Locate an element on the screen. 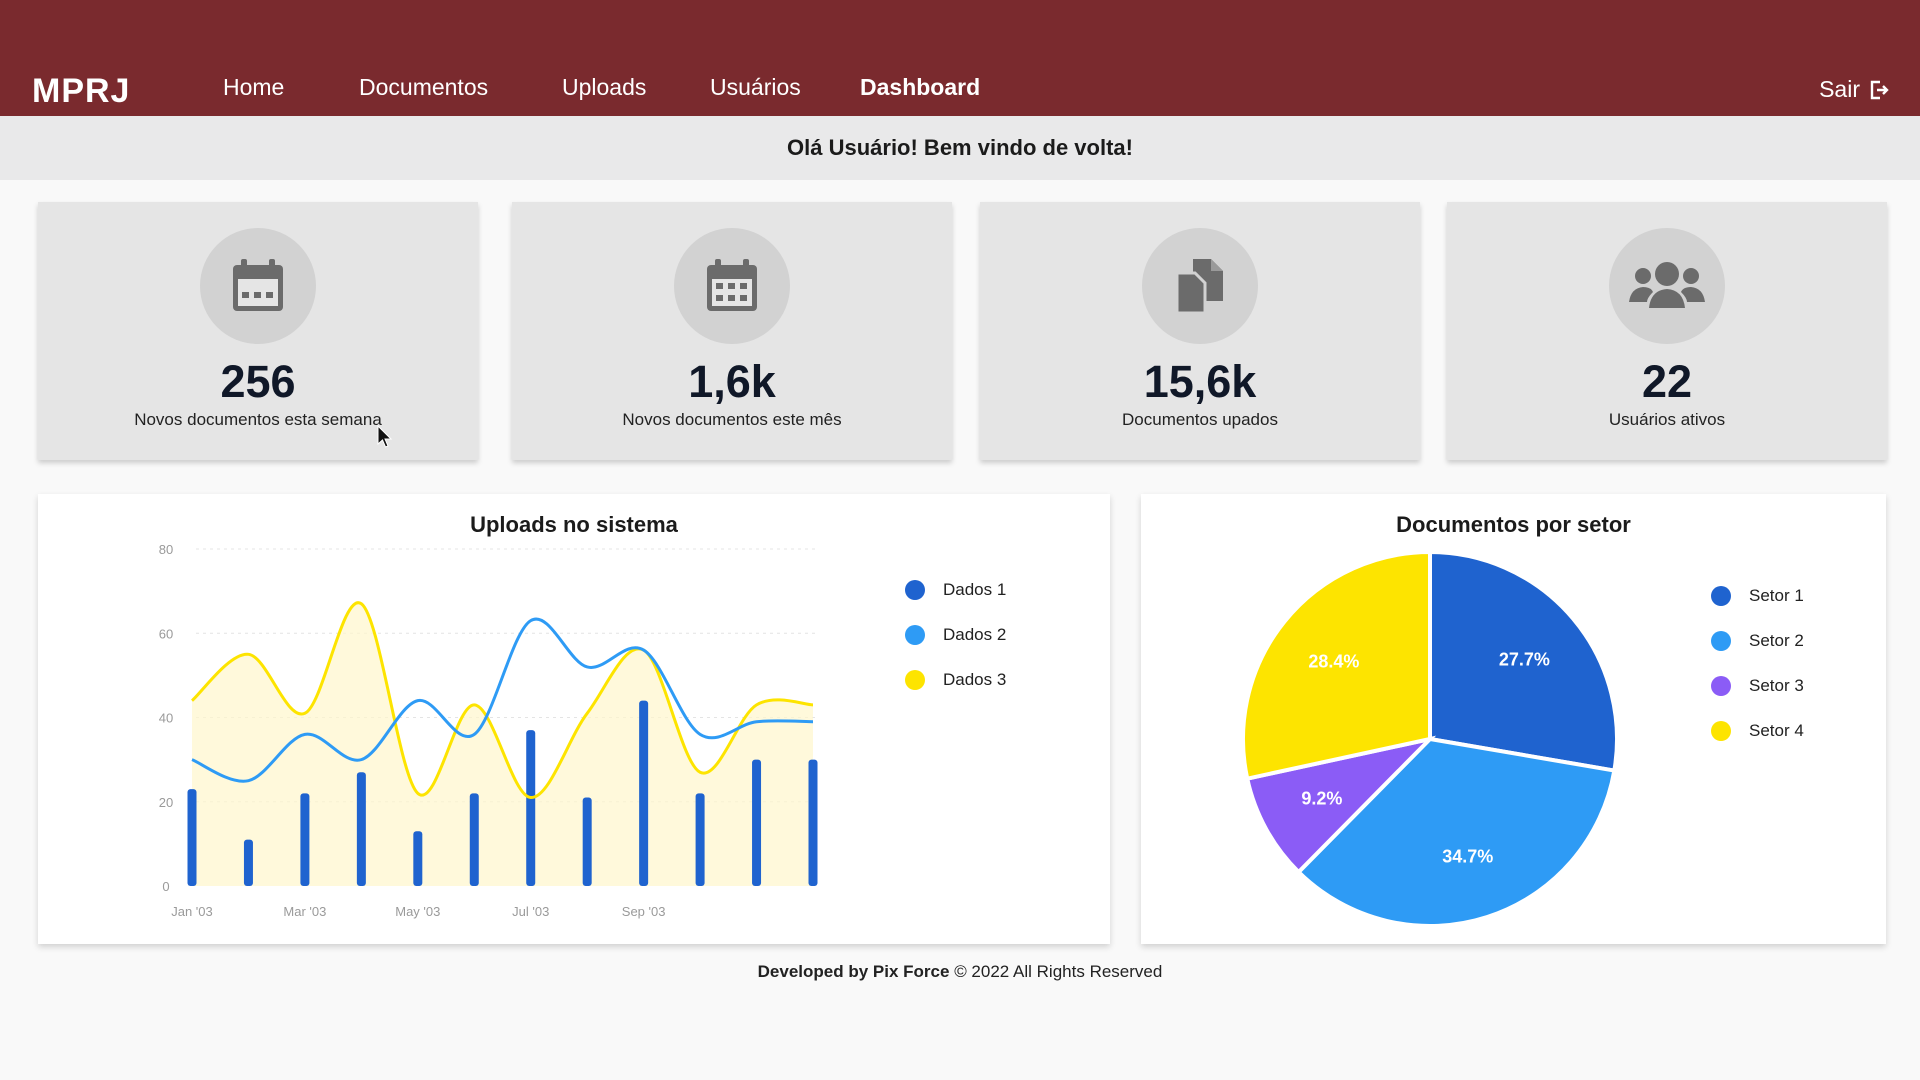 Image resolution: width=1920 pixels, height=1080 pixels. x-tick-label: Jul '03 is located at coordinates (530, 911).